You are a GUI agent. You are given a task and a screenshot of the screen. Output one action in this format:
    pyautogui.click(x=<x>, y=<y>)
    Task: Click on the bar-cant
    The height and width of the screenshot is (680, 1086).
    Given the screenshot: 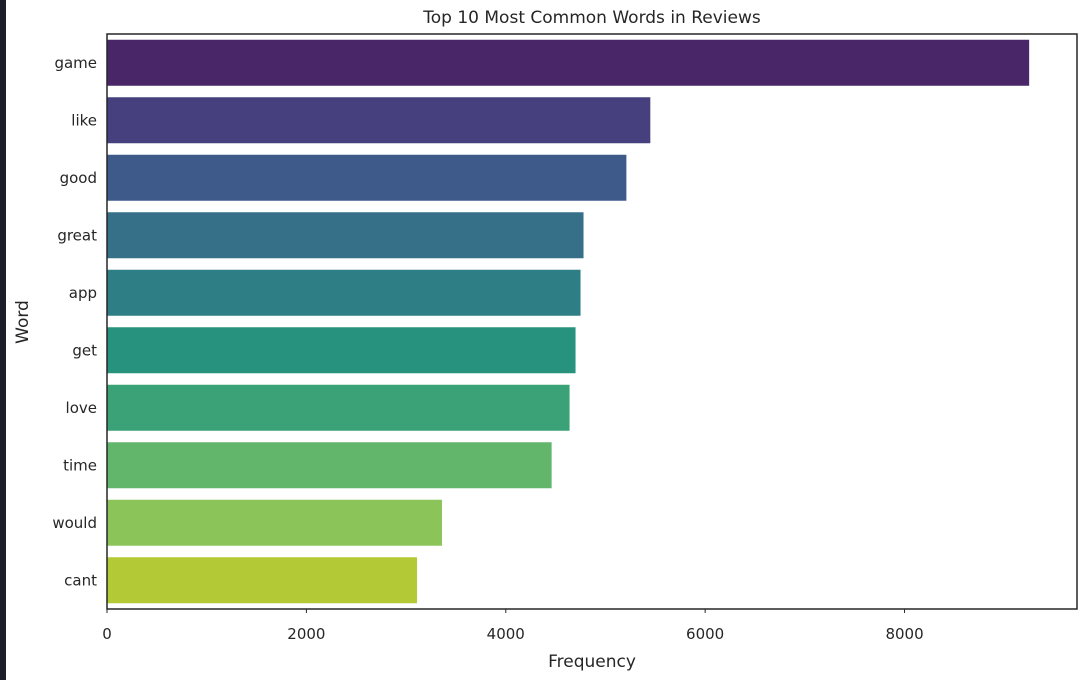 What is the action you would take?
    pyautogui.click(x=262, y=580)
    